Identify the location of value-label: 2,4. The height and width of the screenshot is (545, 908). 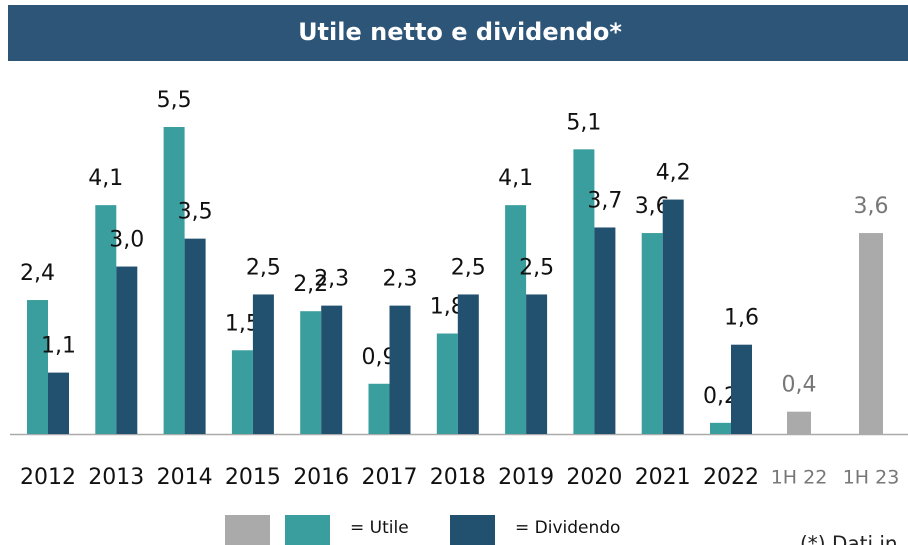
(37, 273).